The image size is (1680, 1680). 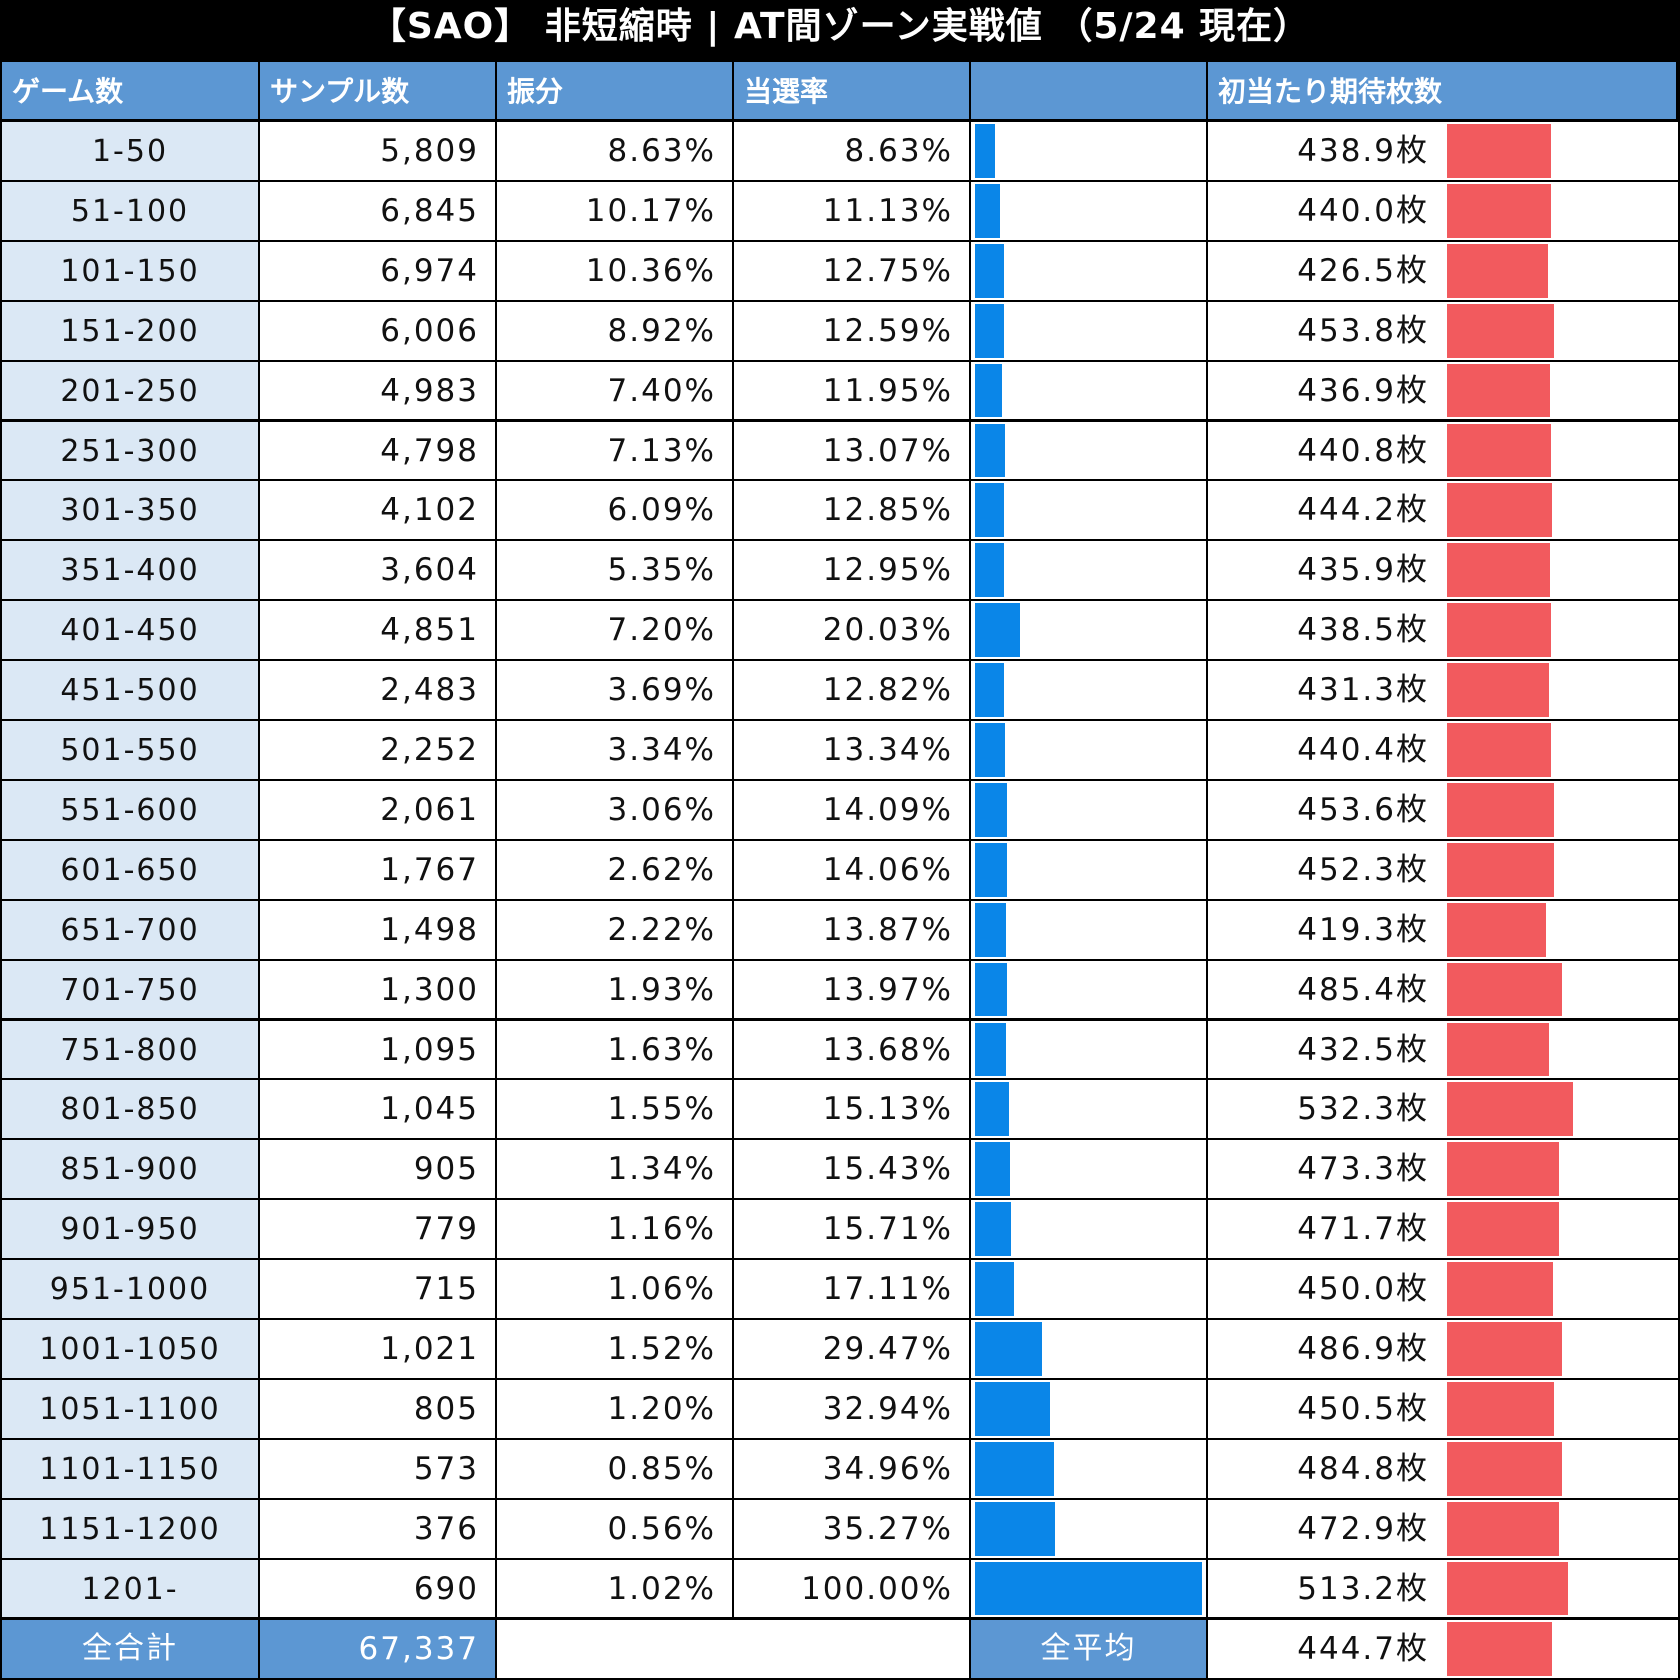 I want to click on zone-label: 101-150, so click(x=130, y=270).